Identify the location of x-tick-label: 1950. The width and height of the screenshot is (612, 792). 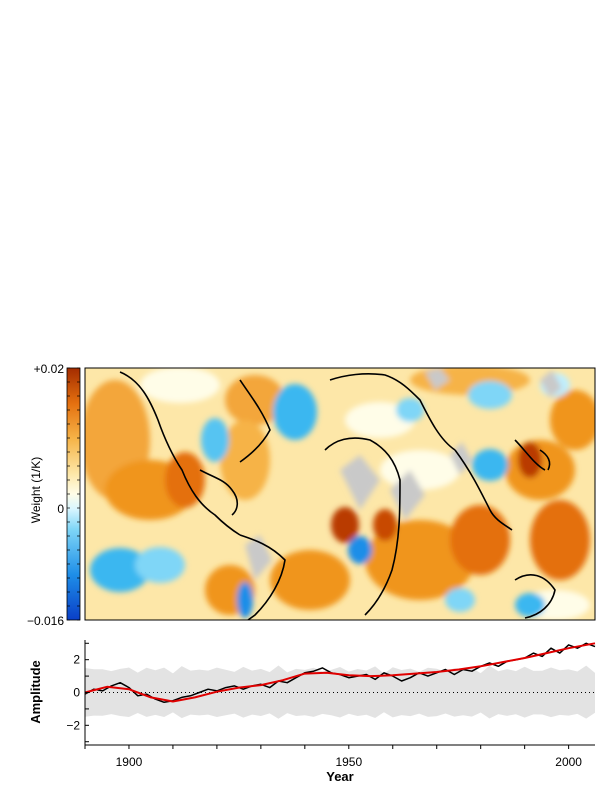
(348, 762).